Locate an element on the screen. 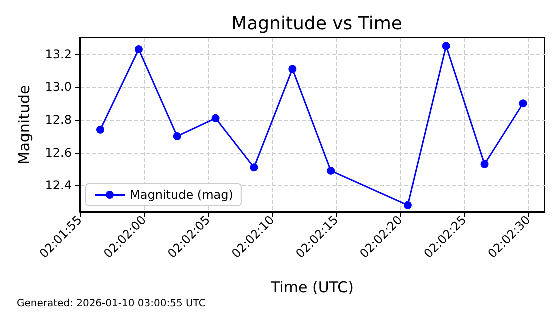  legend-label: Magnitude (mag) is located at coordinates (182, 195).